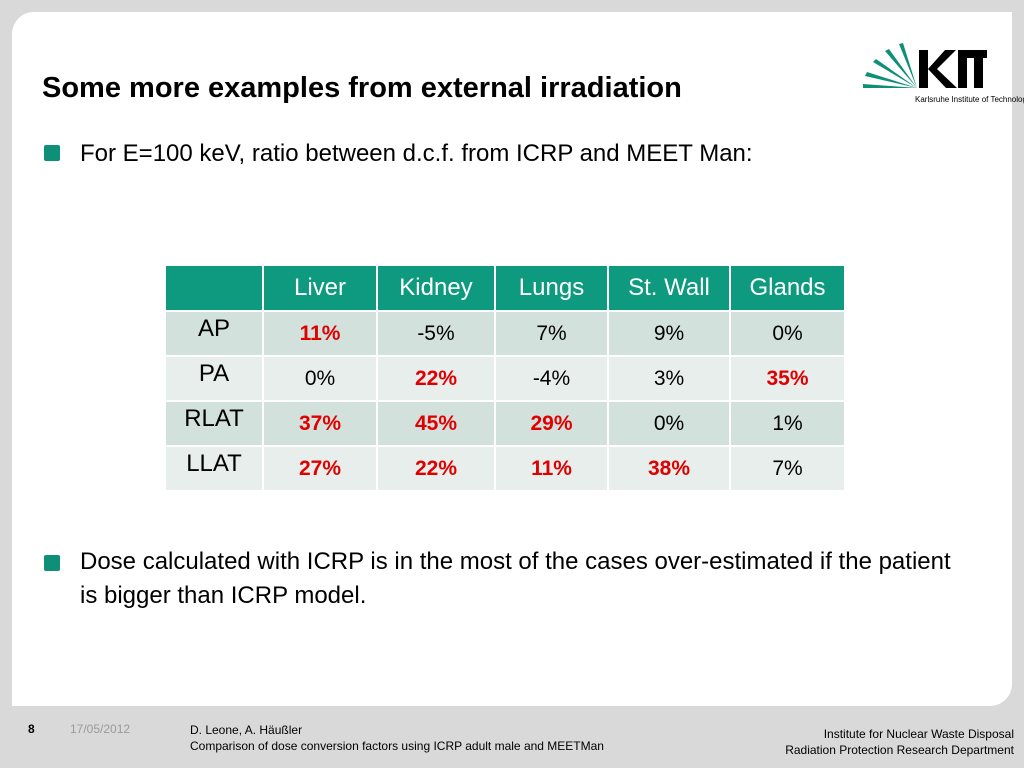 The height and width of the screenshot is (768, 1024). What do you see at coordinates (551, 423) in the screenshot?
I see `table-cell: 29%` at bounding box center [551, 423].